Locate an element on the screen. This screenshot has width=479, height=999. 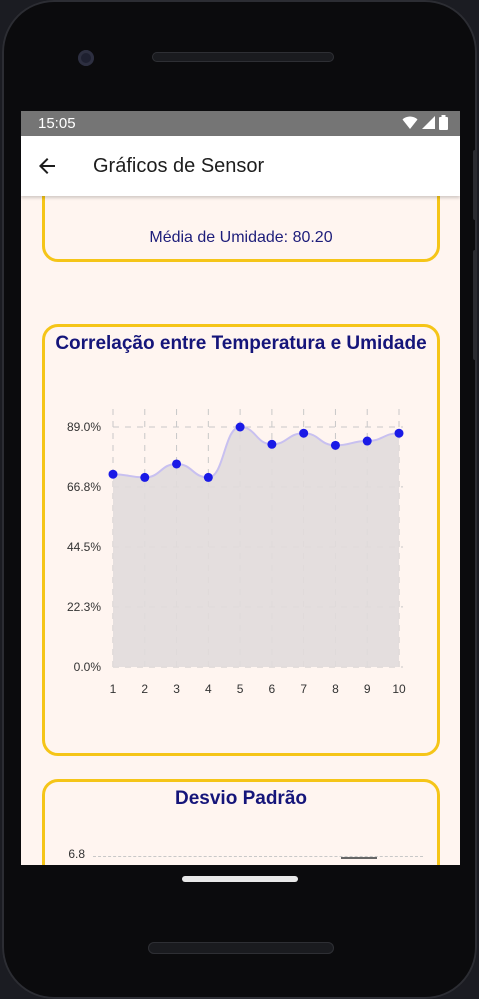
status-bar: 15:05 is located at coordinates (240, 123).